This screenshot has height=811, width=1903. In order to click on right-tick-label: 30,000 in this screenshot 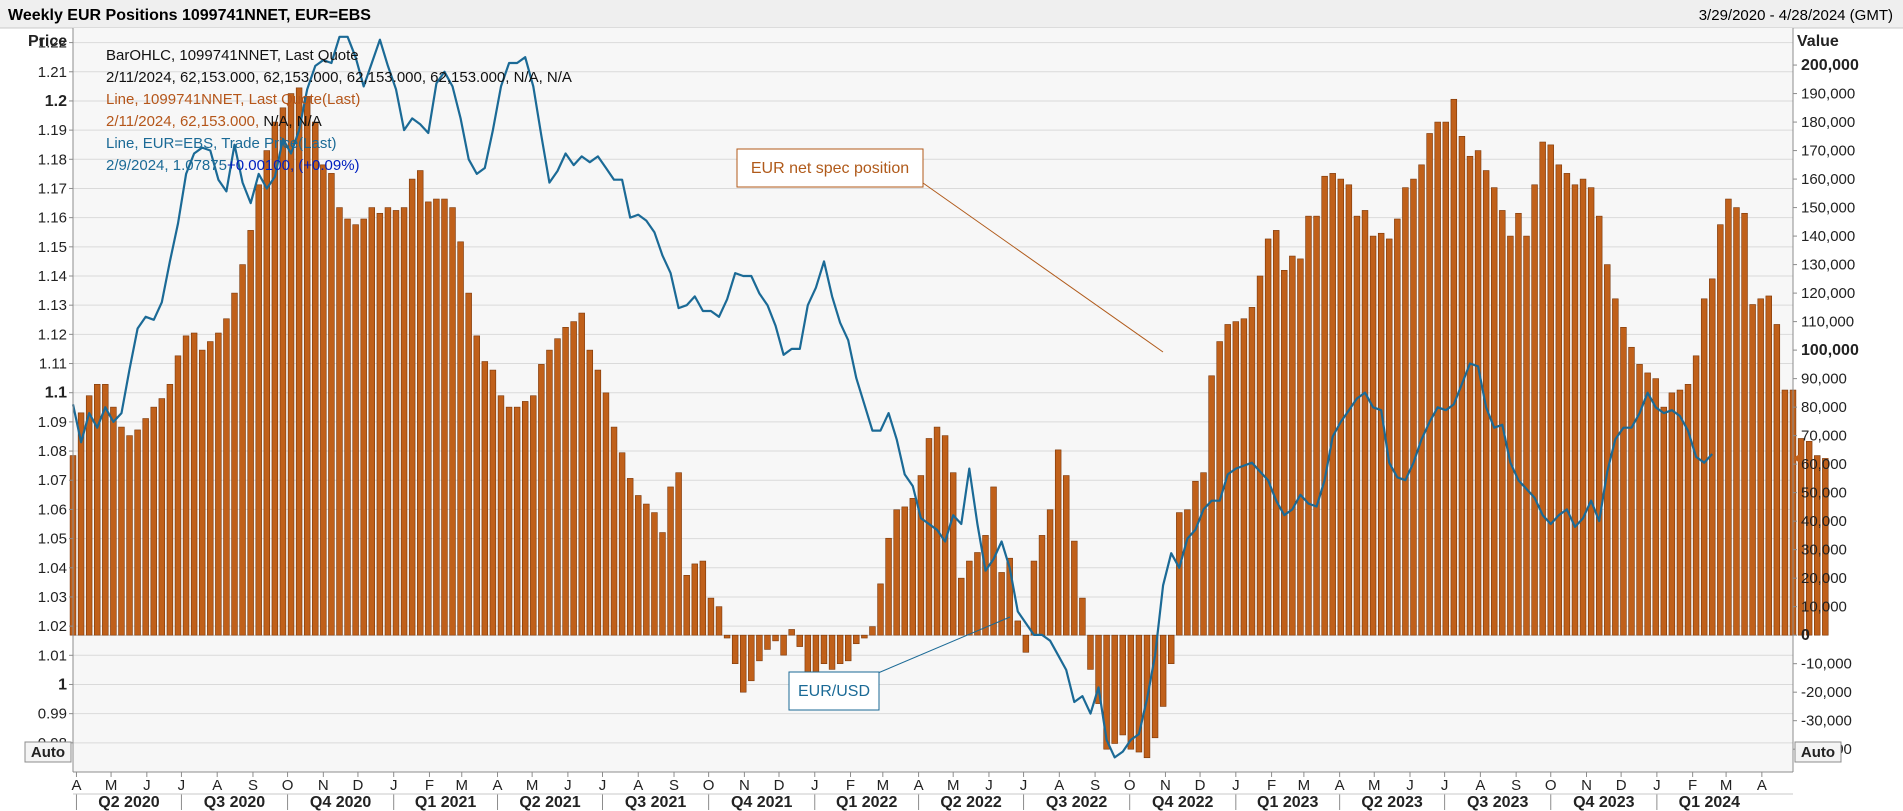, I will do `click(1824, 550)`.